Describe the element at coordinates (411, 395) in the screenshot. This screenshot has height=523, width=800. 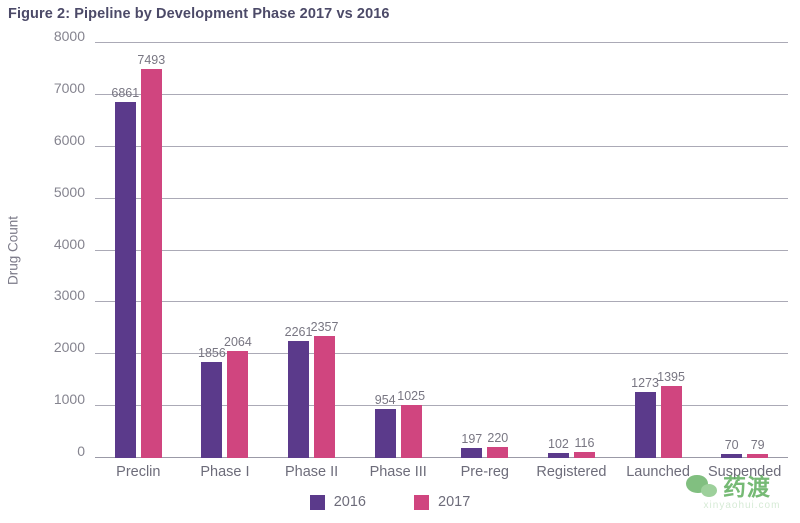
I see `data-label: 1025` at that location.